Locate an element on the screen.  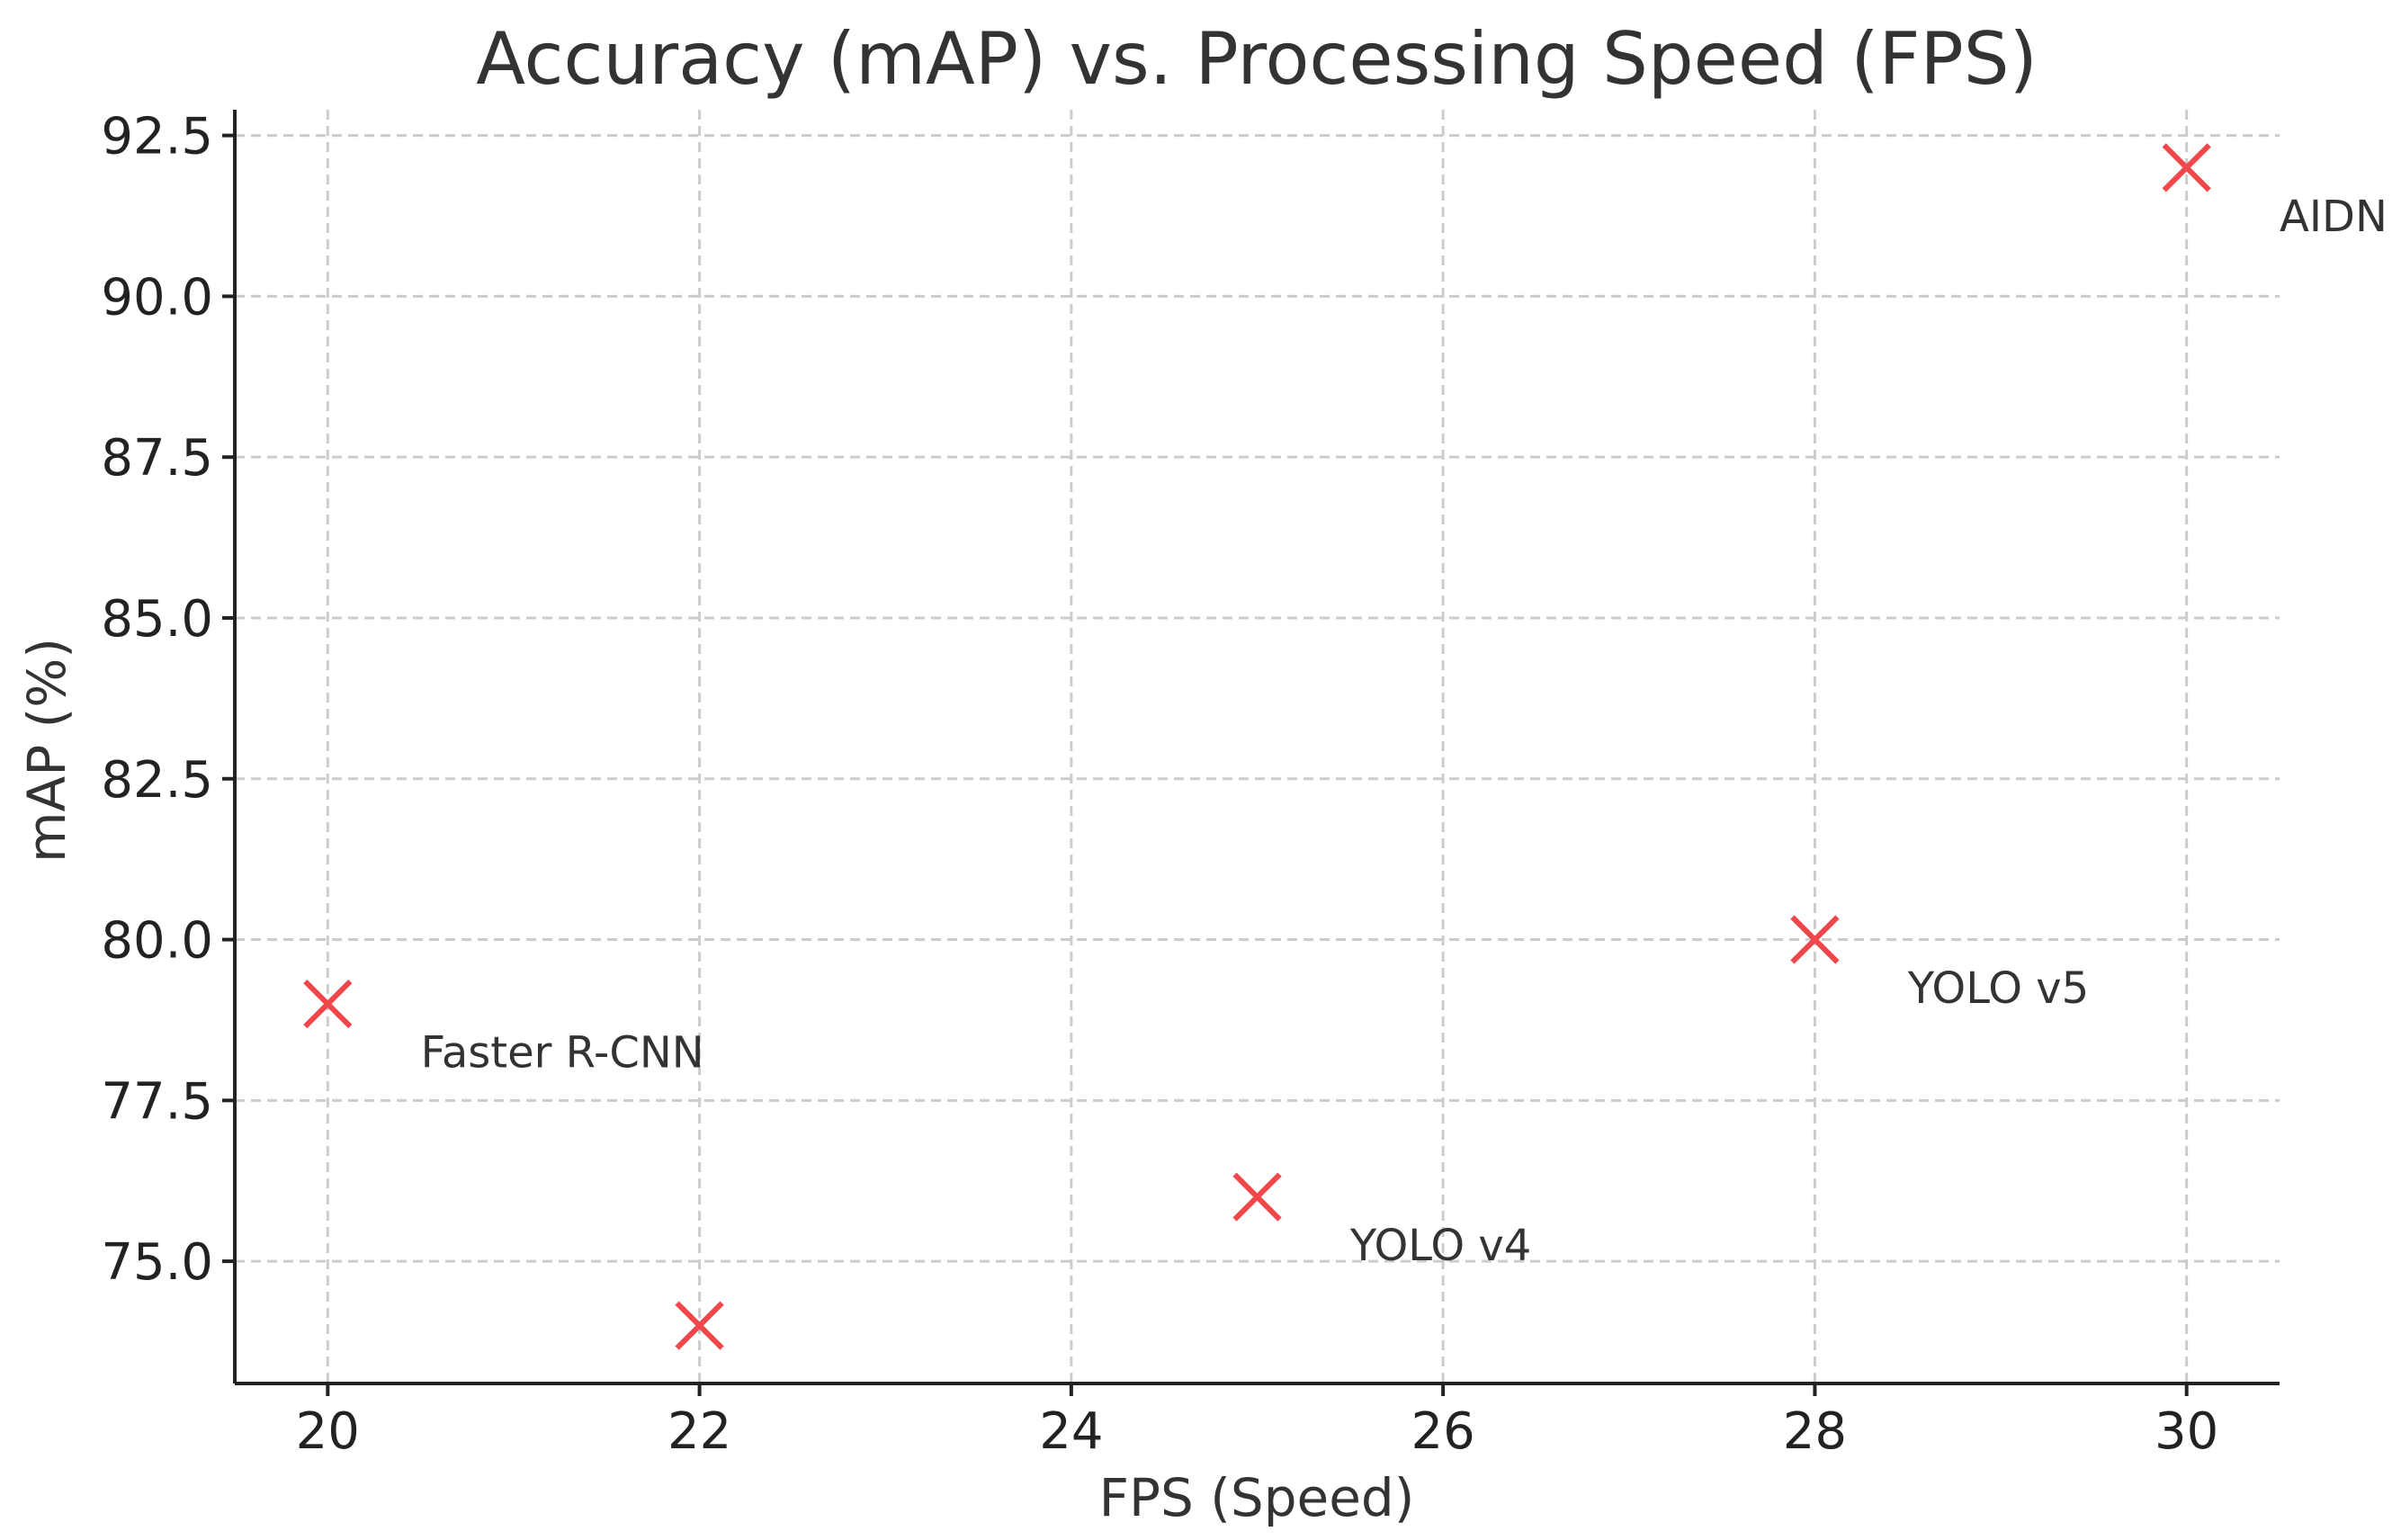
x-tick-label: 24 is located at coordinates (1071, 1431).